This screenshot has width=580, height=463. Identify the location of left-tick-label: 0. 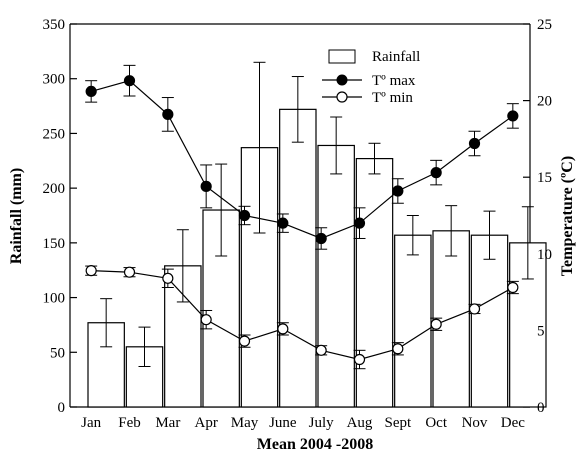
(62, 408).